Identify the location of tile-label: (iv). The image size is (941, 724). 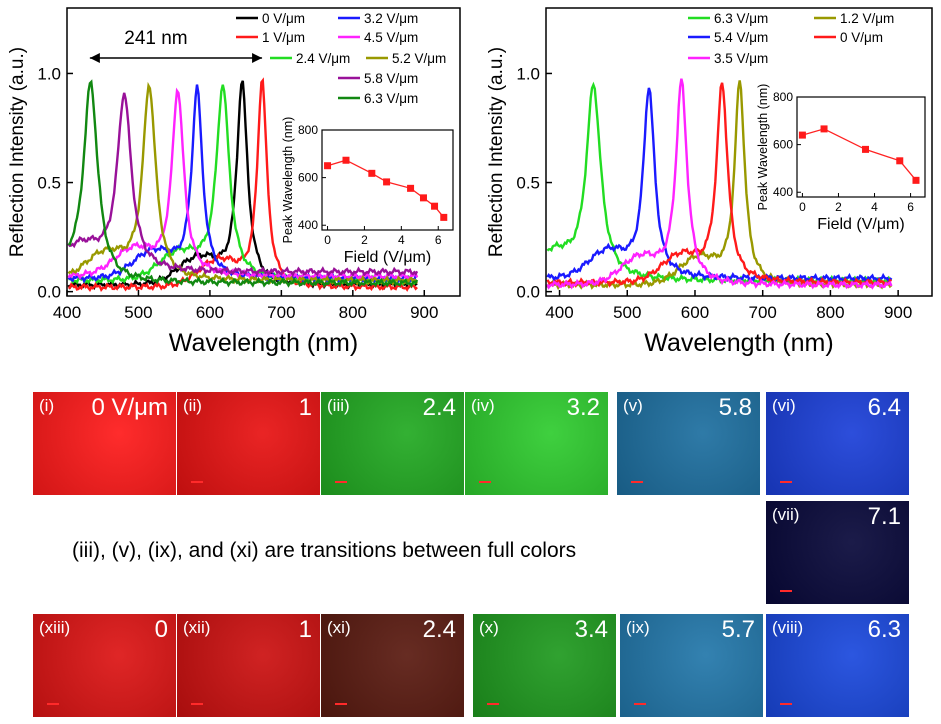
(483, 405).